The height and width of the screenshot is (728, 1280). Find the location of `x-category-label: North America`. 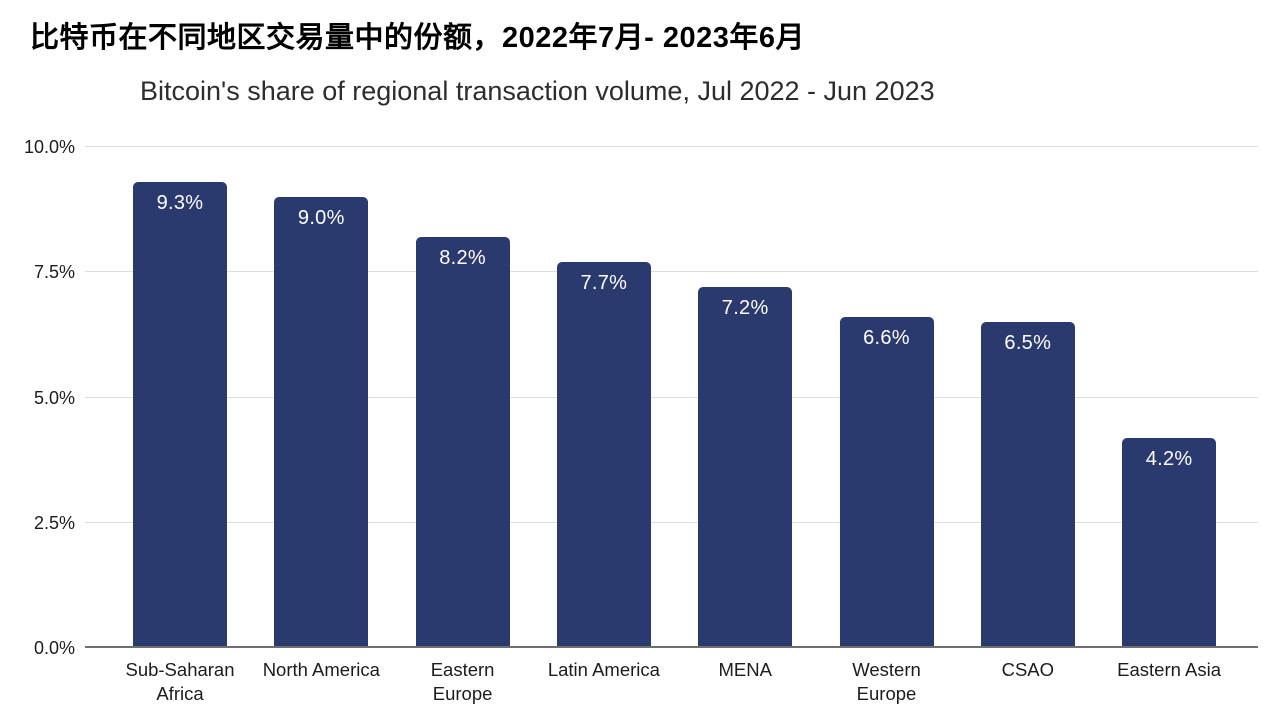

x-category-label: North America is located at coordinates (321, 669).